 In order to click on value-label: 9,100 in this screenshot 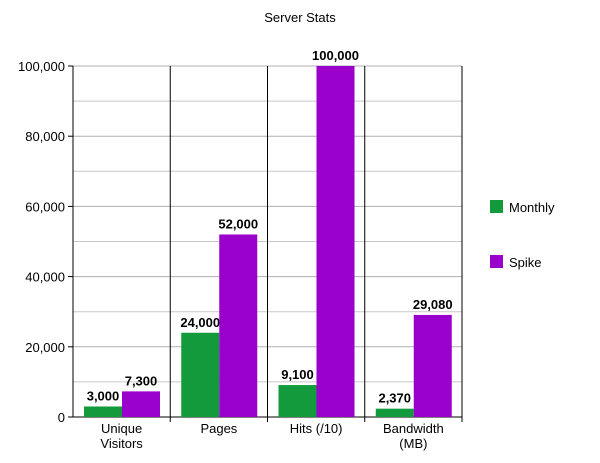, I will do `click(297, 374)`.